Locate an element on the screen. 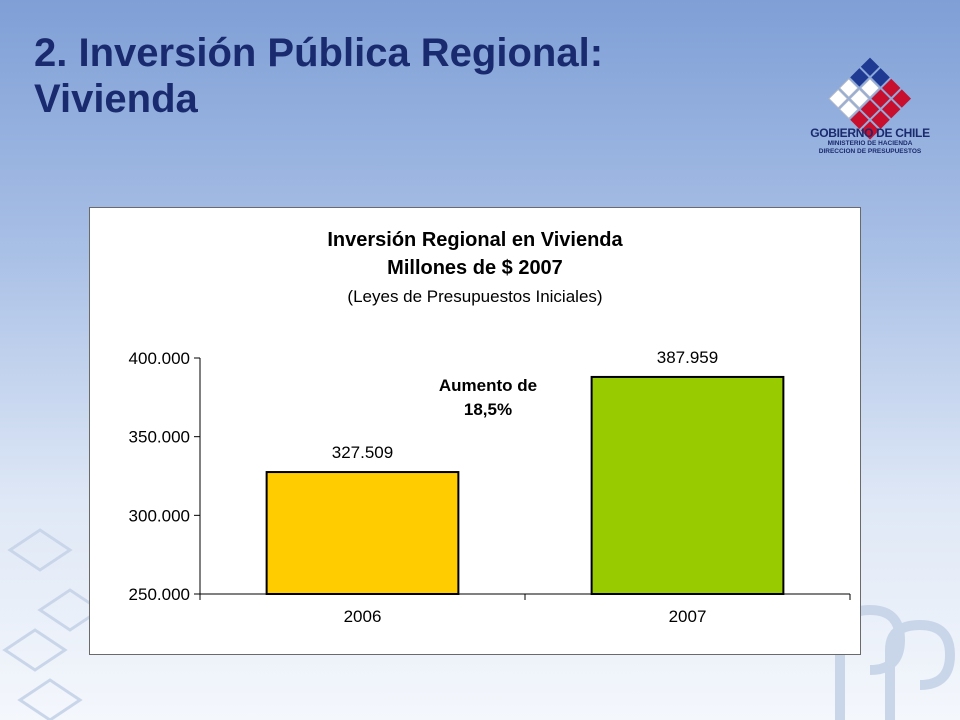 The image size is (960, 720). y-tick-label: 350.000 is located at coordinates (159, 437).